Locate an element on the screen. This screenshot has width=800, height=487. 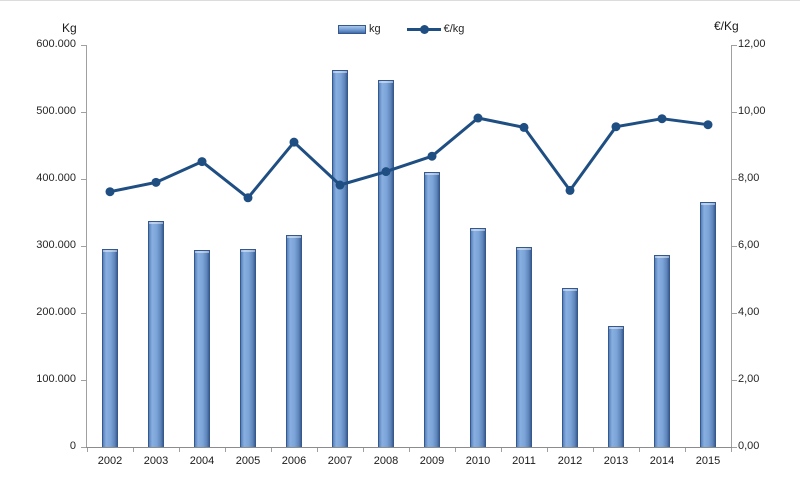
left-axis-tick-label: 100.000 is located at coordinates (56, 379).